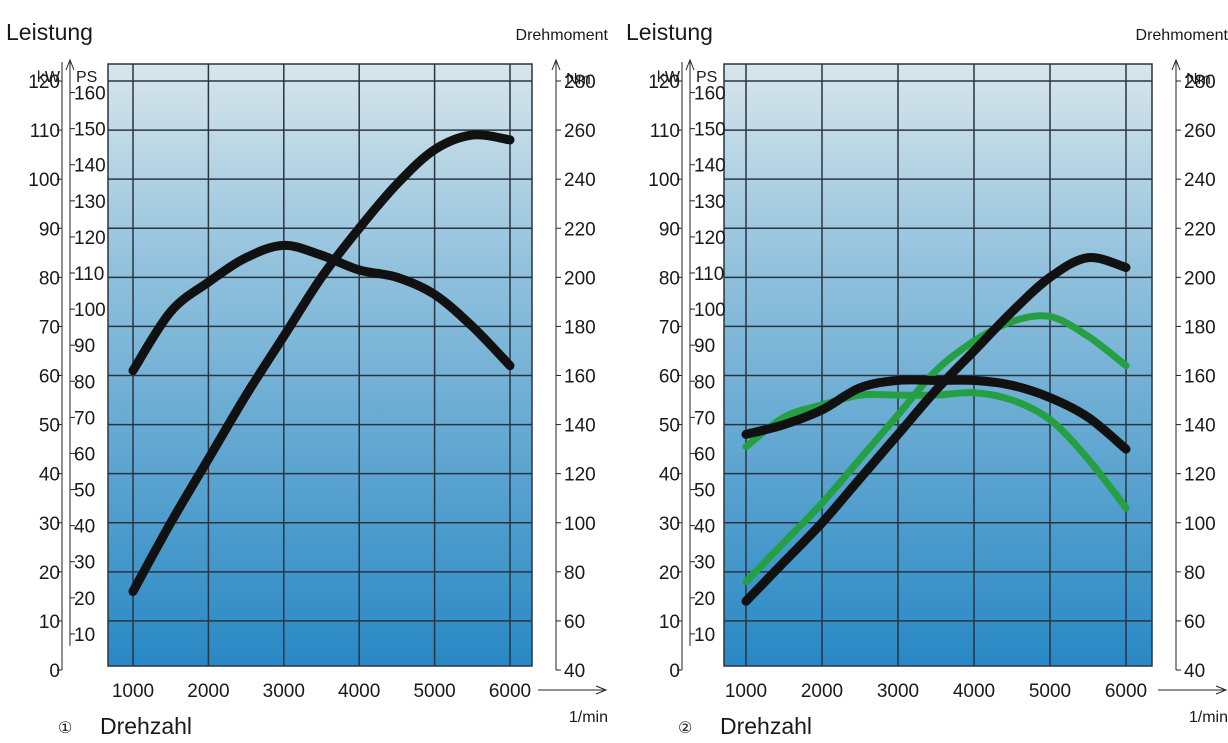 The width and height of the screenshot is (1228, 743). I want to click on kw-tick-label: 10, so click(669, 622).